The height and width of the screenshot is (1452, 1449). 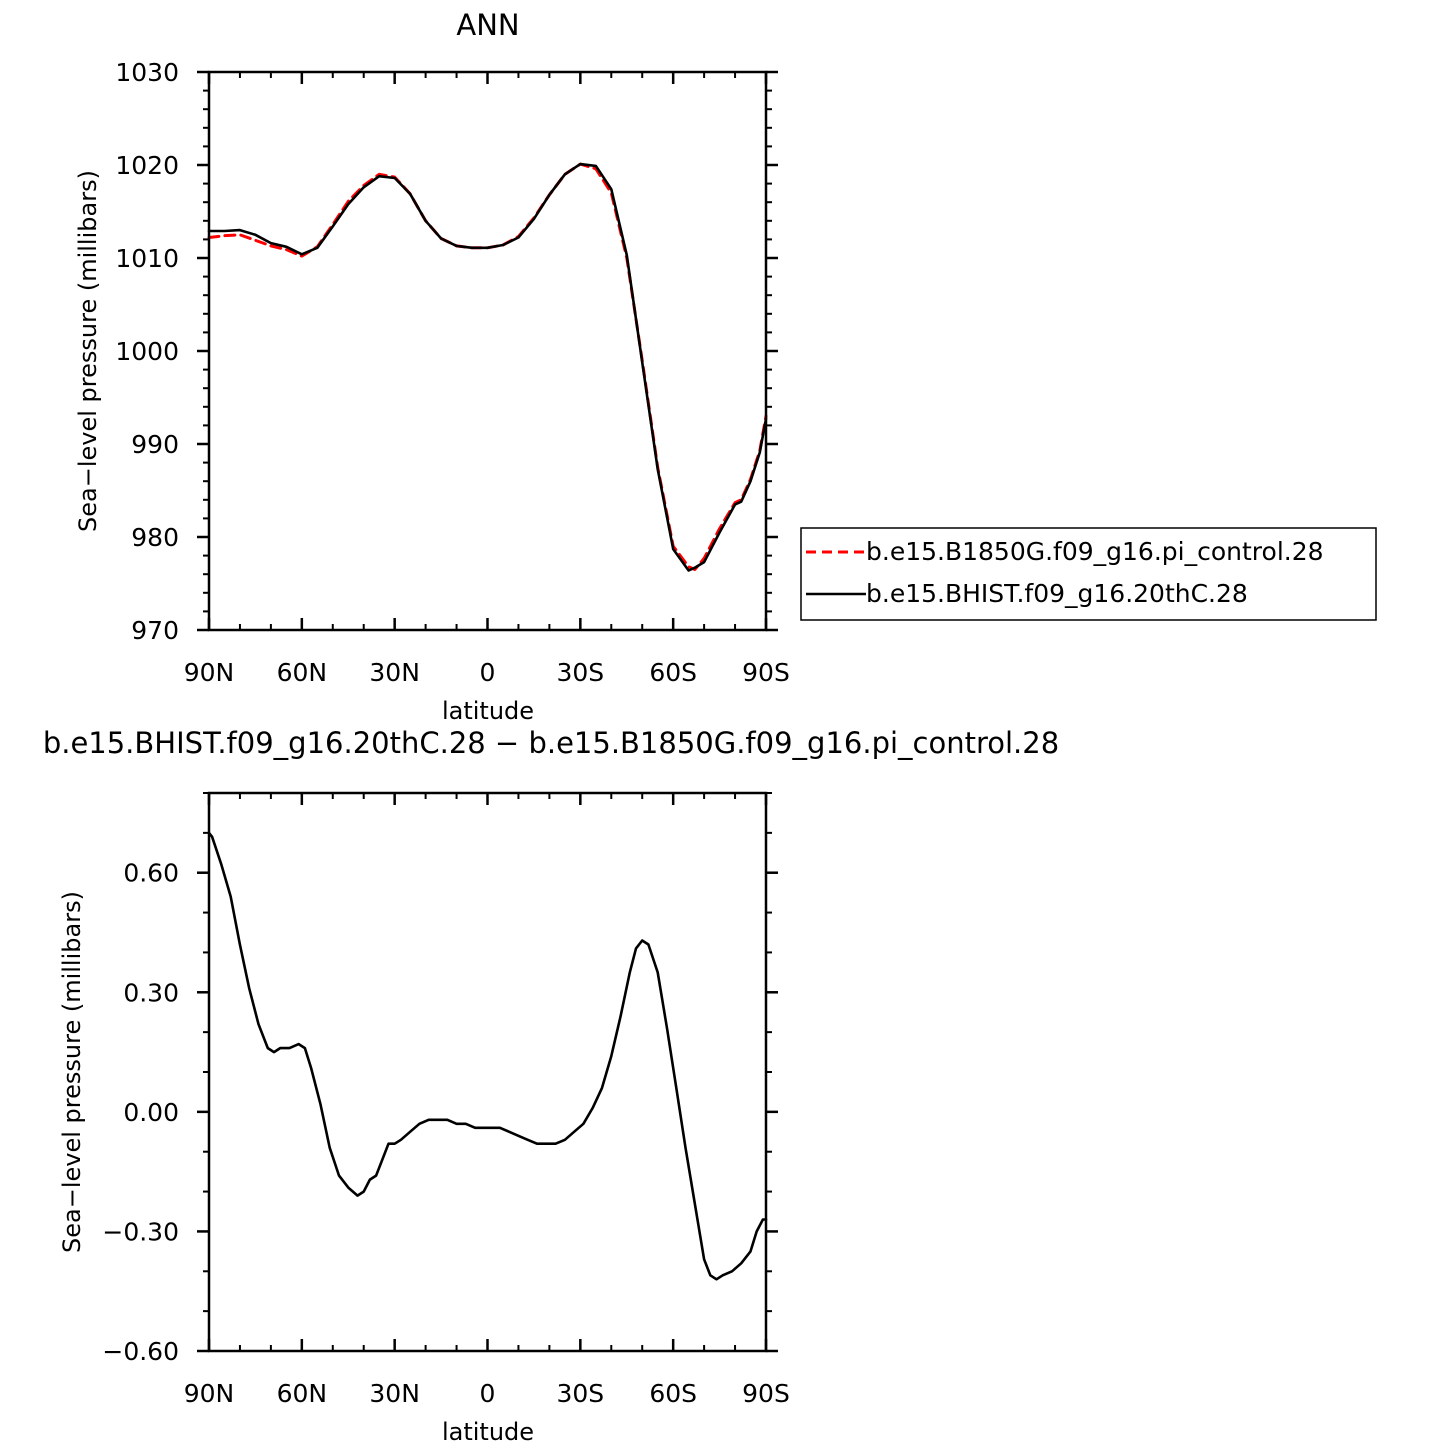 I want to click on y-tick-label: 980, so click(x=155, y=537).